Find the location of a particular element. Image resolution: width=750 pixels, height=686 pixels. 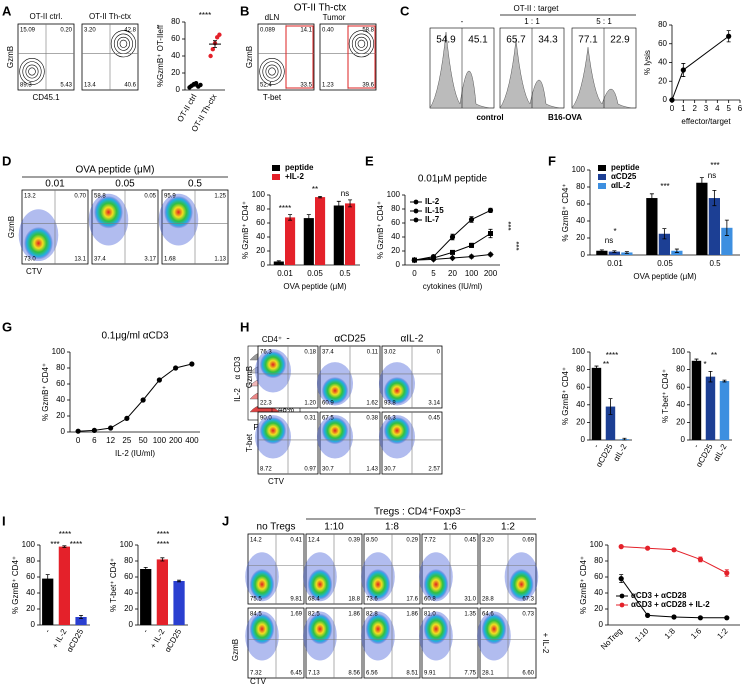

significance: *** is located at coordinates (511, 225).